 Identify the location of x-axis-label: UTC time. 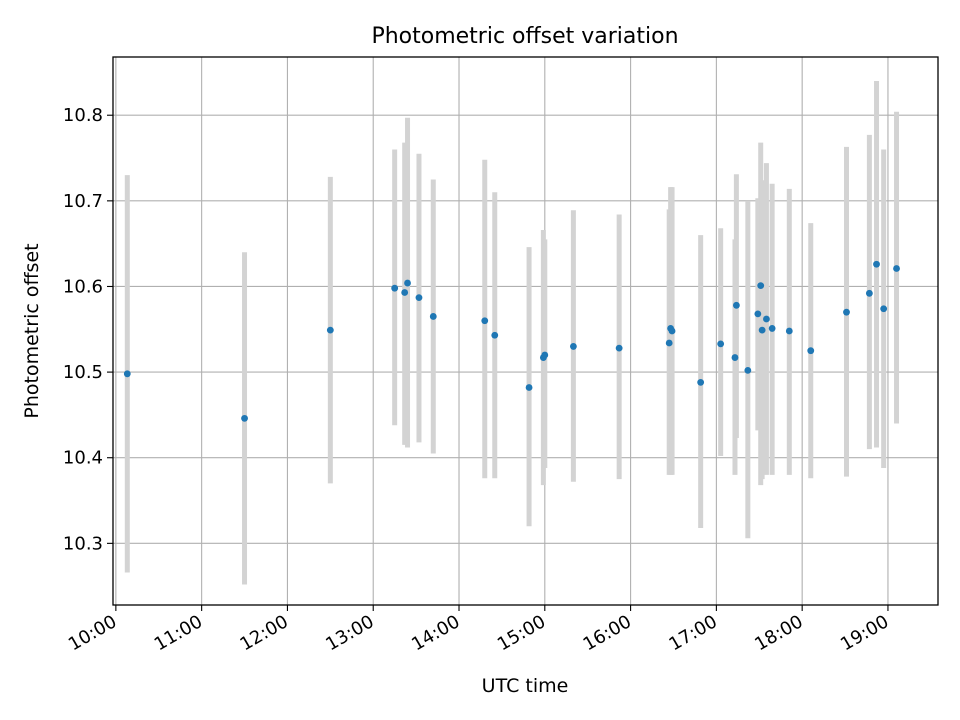
(525, 686).